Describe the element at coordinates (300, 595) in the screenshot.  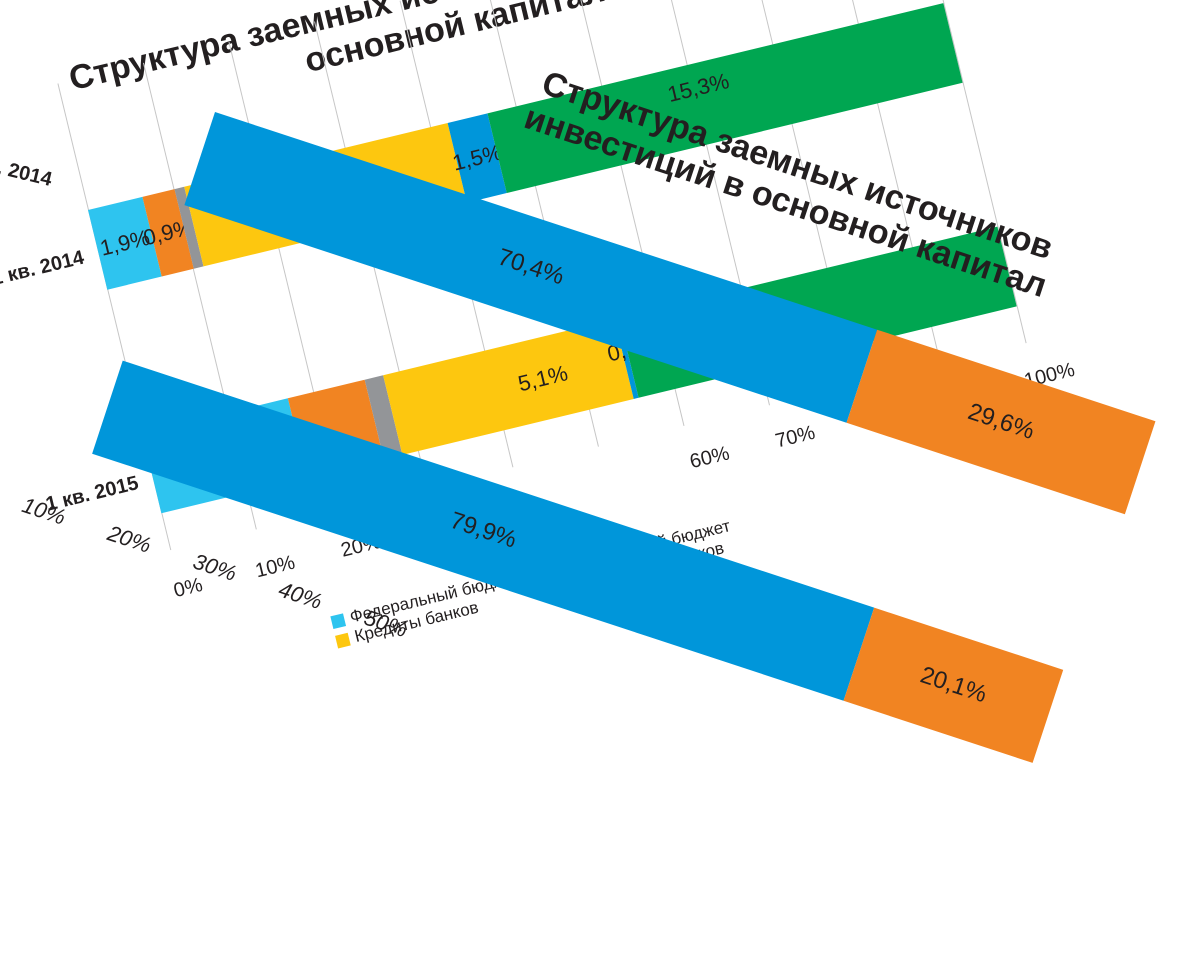
I see `x-tick: 40%` at that location.